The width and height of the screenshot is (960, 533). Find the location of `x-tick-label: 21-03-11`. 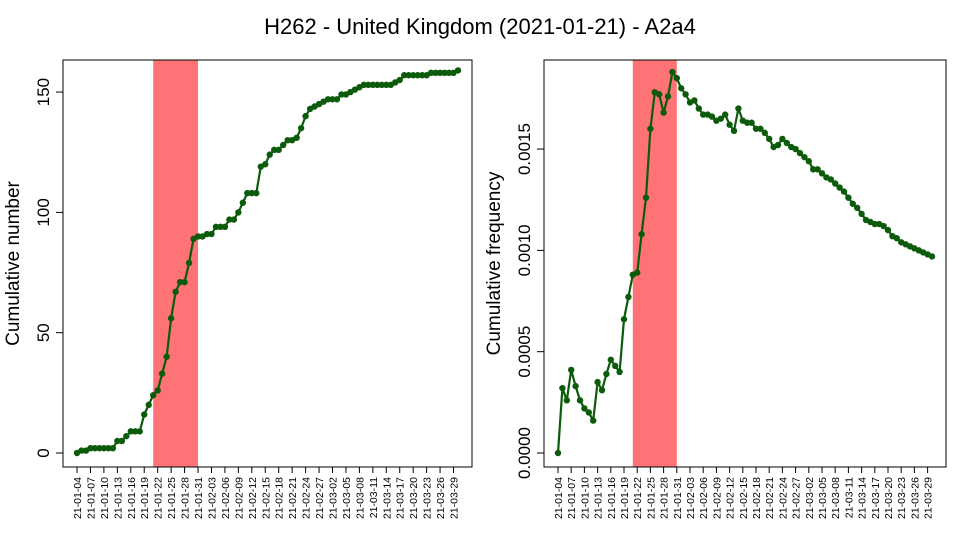

x-tick-label: 21-03-11 is located at coordinates (849, 497).